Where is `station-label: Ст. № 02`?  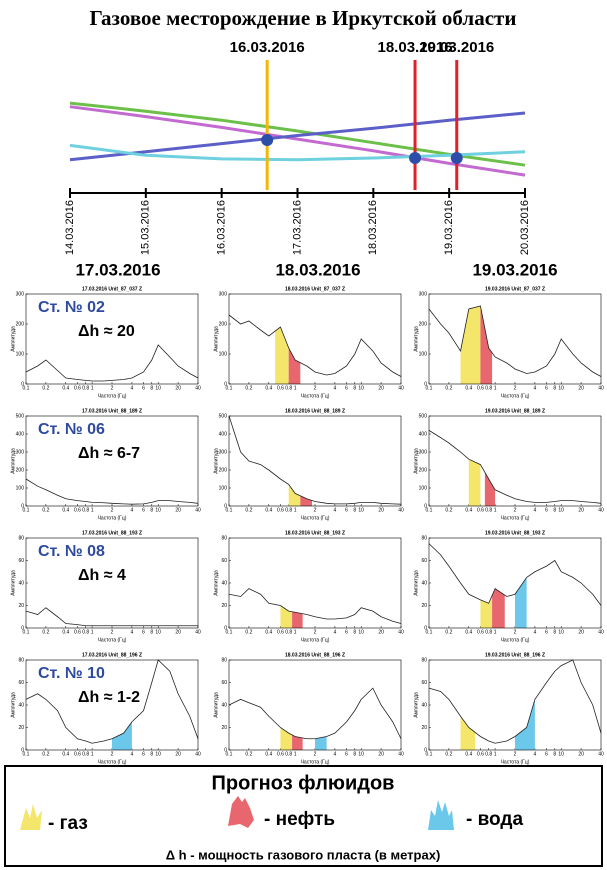 station-label: Ст. № 02 is located at coordinates (71, 307).